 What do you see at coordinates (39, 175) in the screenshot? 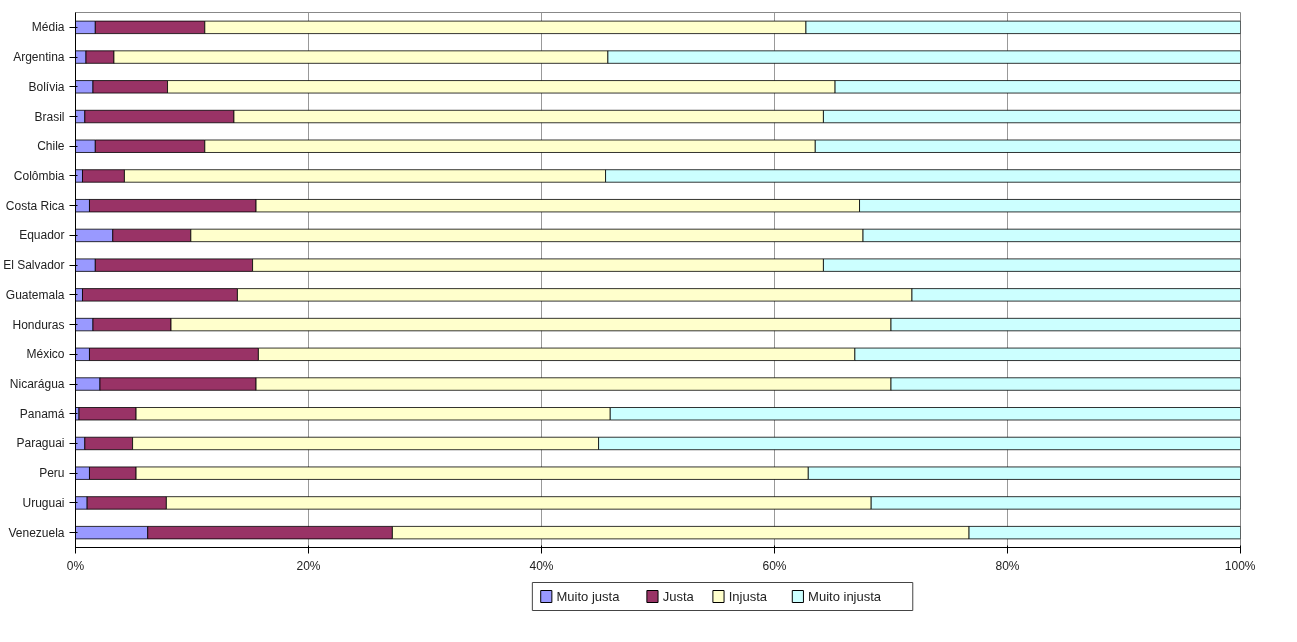
I see `y-tick-label: Colômbia` at bounding box center [39, 175].